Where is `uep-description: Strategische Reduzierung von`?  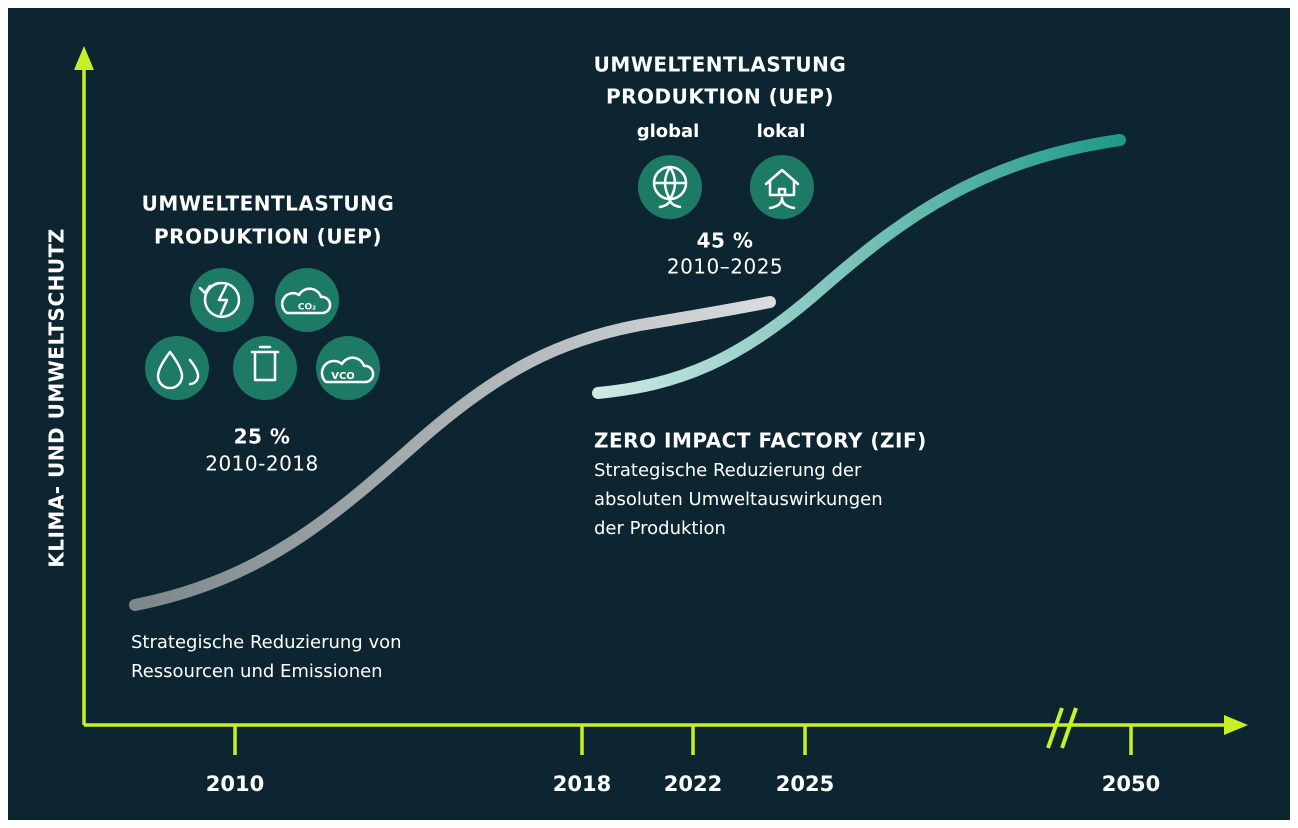 uep-description: Strategische Reduzierung von is located at coordinates (266, 642).